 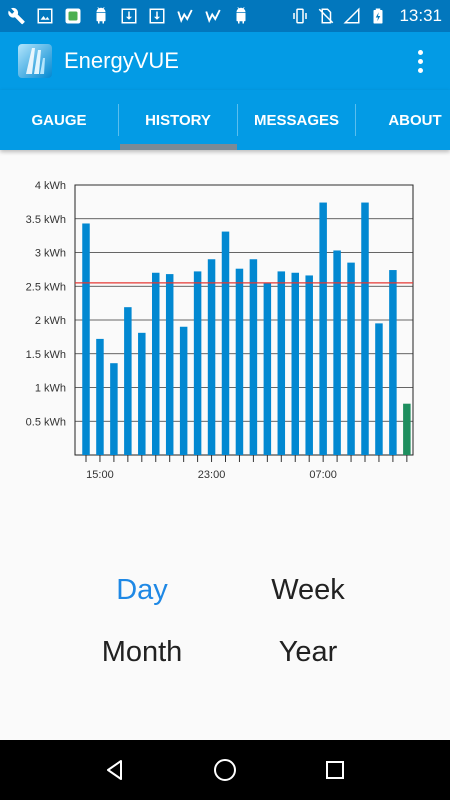 What do you see at coordinates (212, 475) in the screenshot?
I see `x-tick-label: 23:00` at bounding box center [212, 475].